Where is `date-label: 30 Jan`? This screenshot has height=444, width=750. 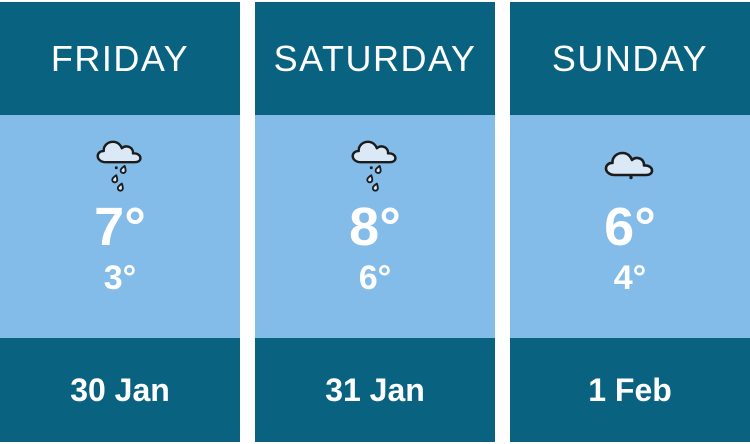
date-label: 30 Jan is located at coordinates (120, 389).